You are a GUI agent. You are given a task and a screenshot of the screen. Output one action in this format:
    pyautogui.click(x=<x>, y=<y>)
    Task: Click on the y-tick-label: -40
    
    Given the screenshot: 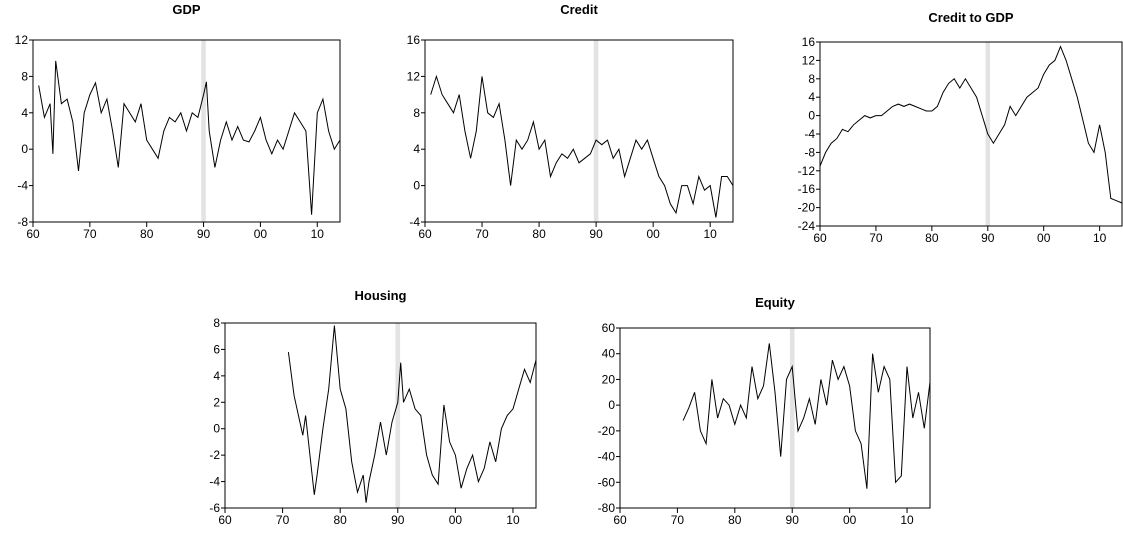 What is the action you would take?
    pyautogui.click(x=607, y=457)
    